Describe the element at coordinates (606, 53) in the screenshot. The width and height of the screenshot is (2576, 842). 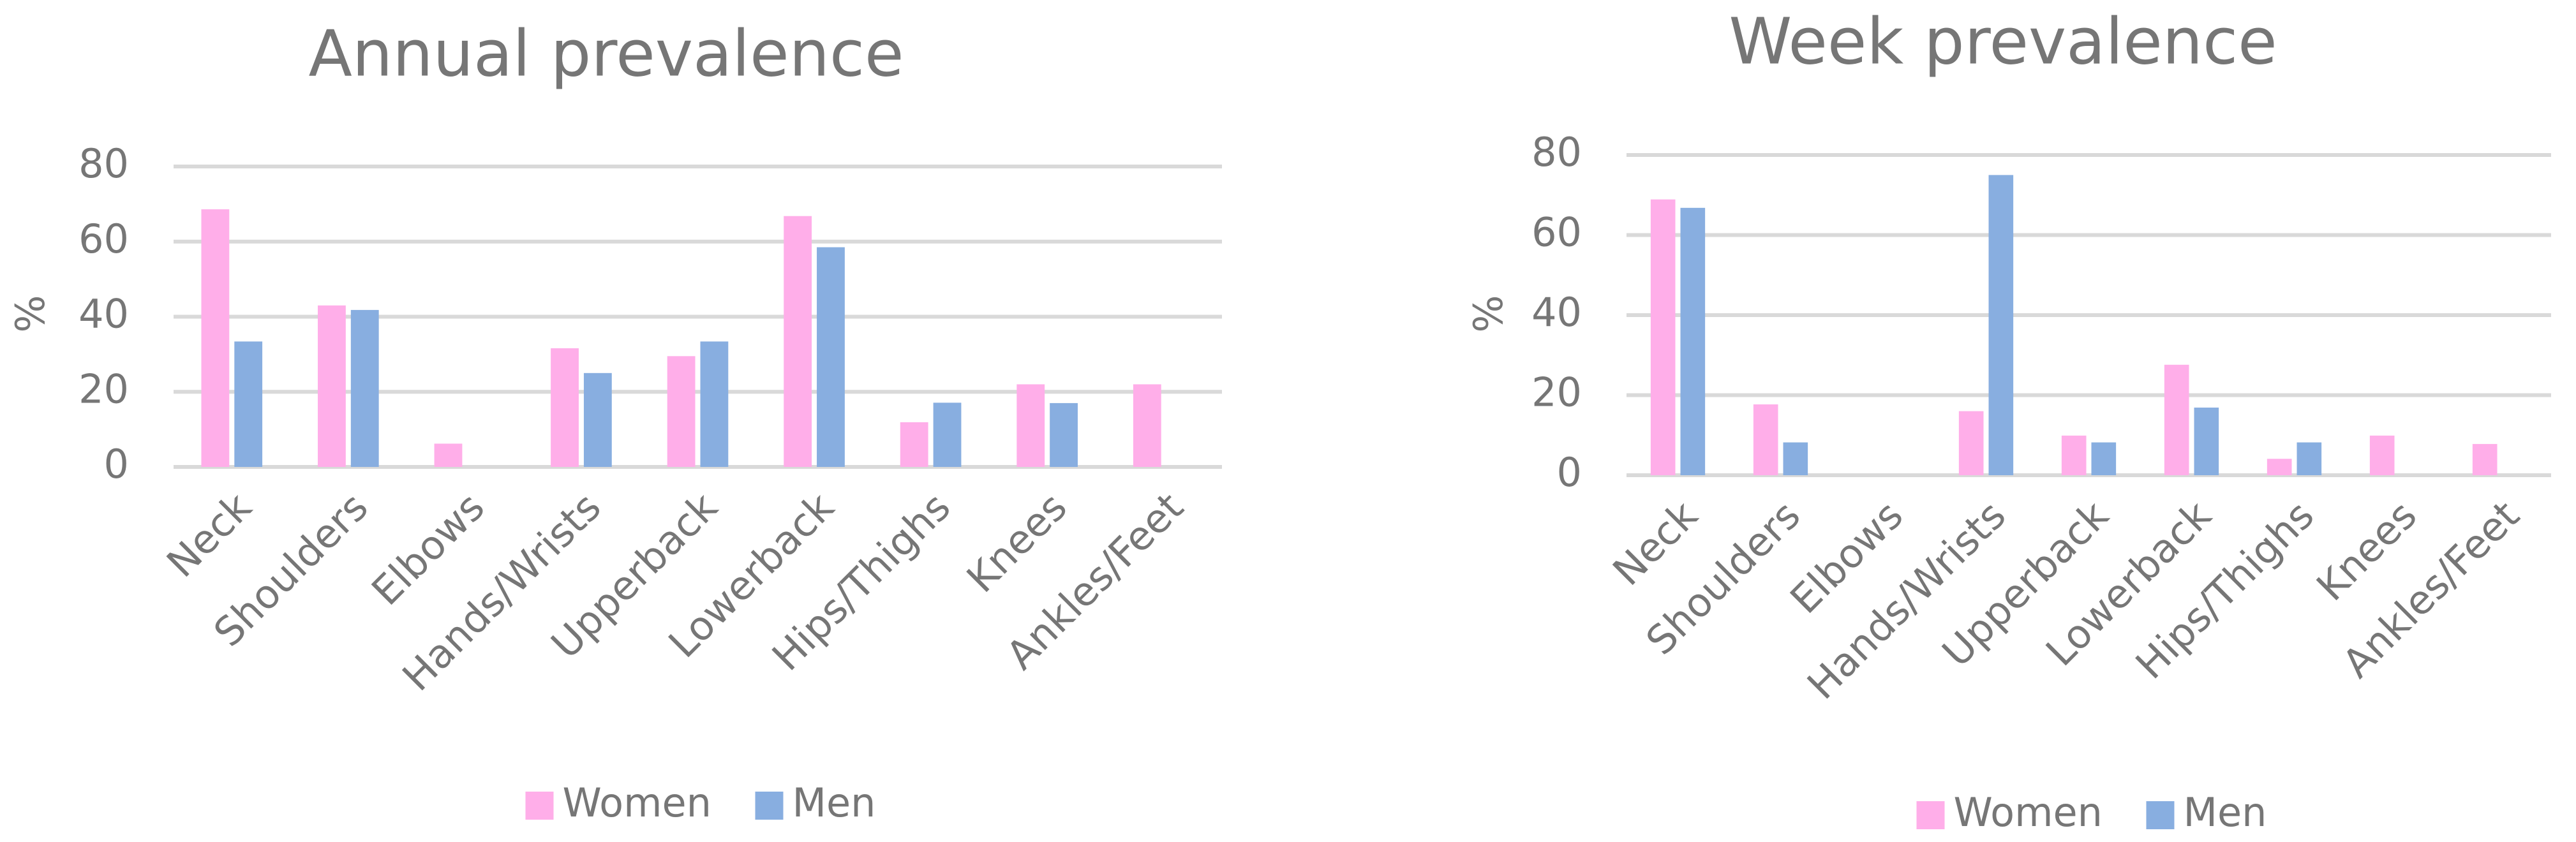
I see `chart-title: Annual prevalence` at that location.